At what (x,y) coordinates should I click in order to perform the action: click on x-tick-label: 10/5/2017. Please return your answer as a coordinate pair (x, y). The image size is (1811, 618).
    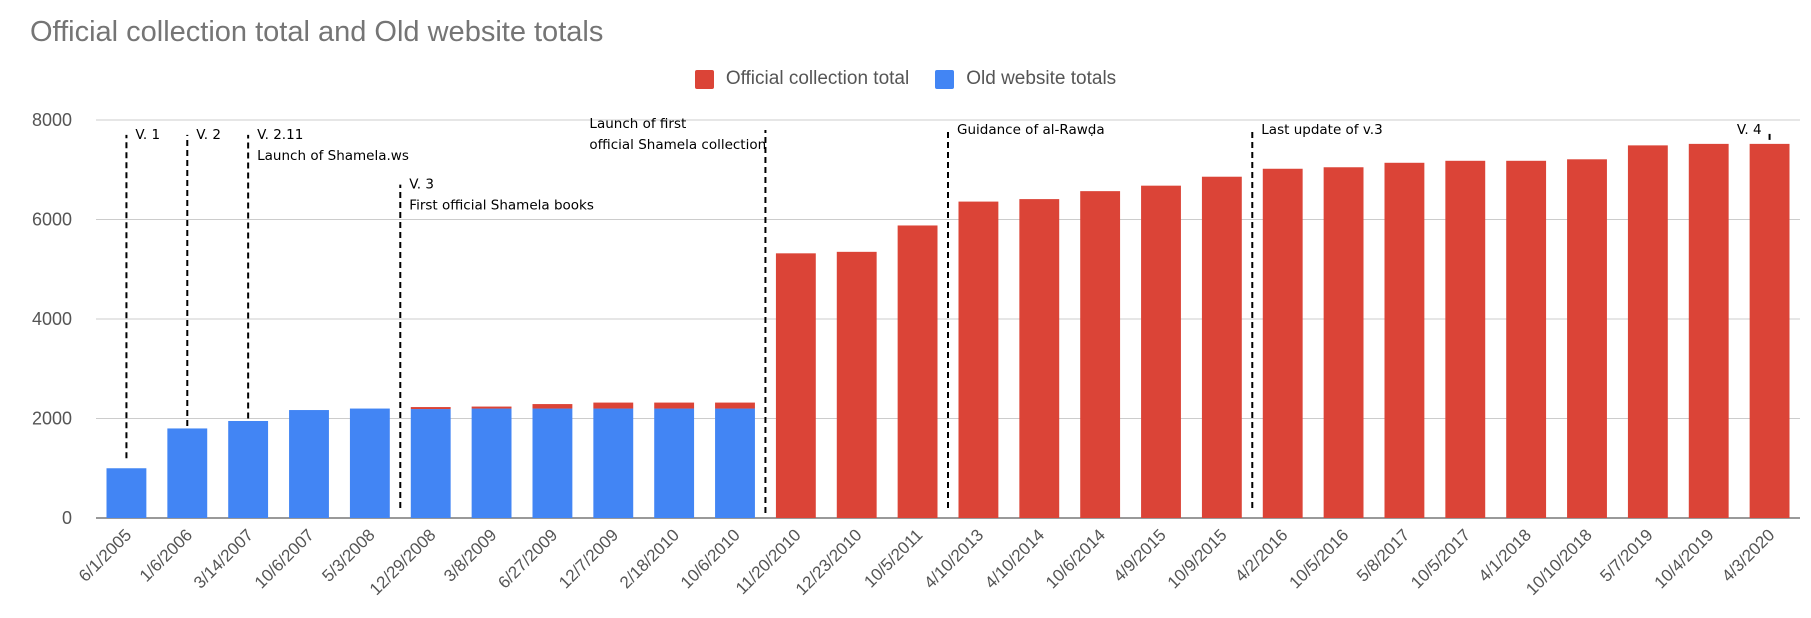
    Looking at the image, I should click on (1440, 558).